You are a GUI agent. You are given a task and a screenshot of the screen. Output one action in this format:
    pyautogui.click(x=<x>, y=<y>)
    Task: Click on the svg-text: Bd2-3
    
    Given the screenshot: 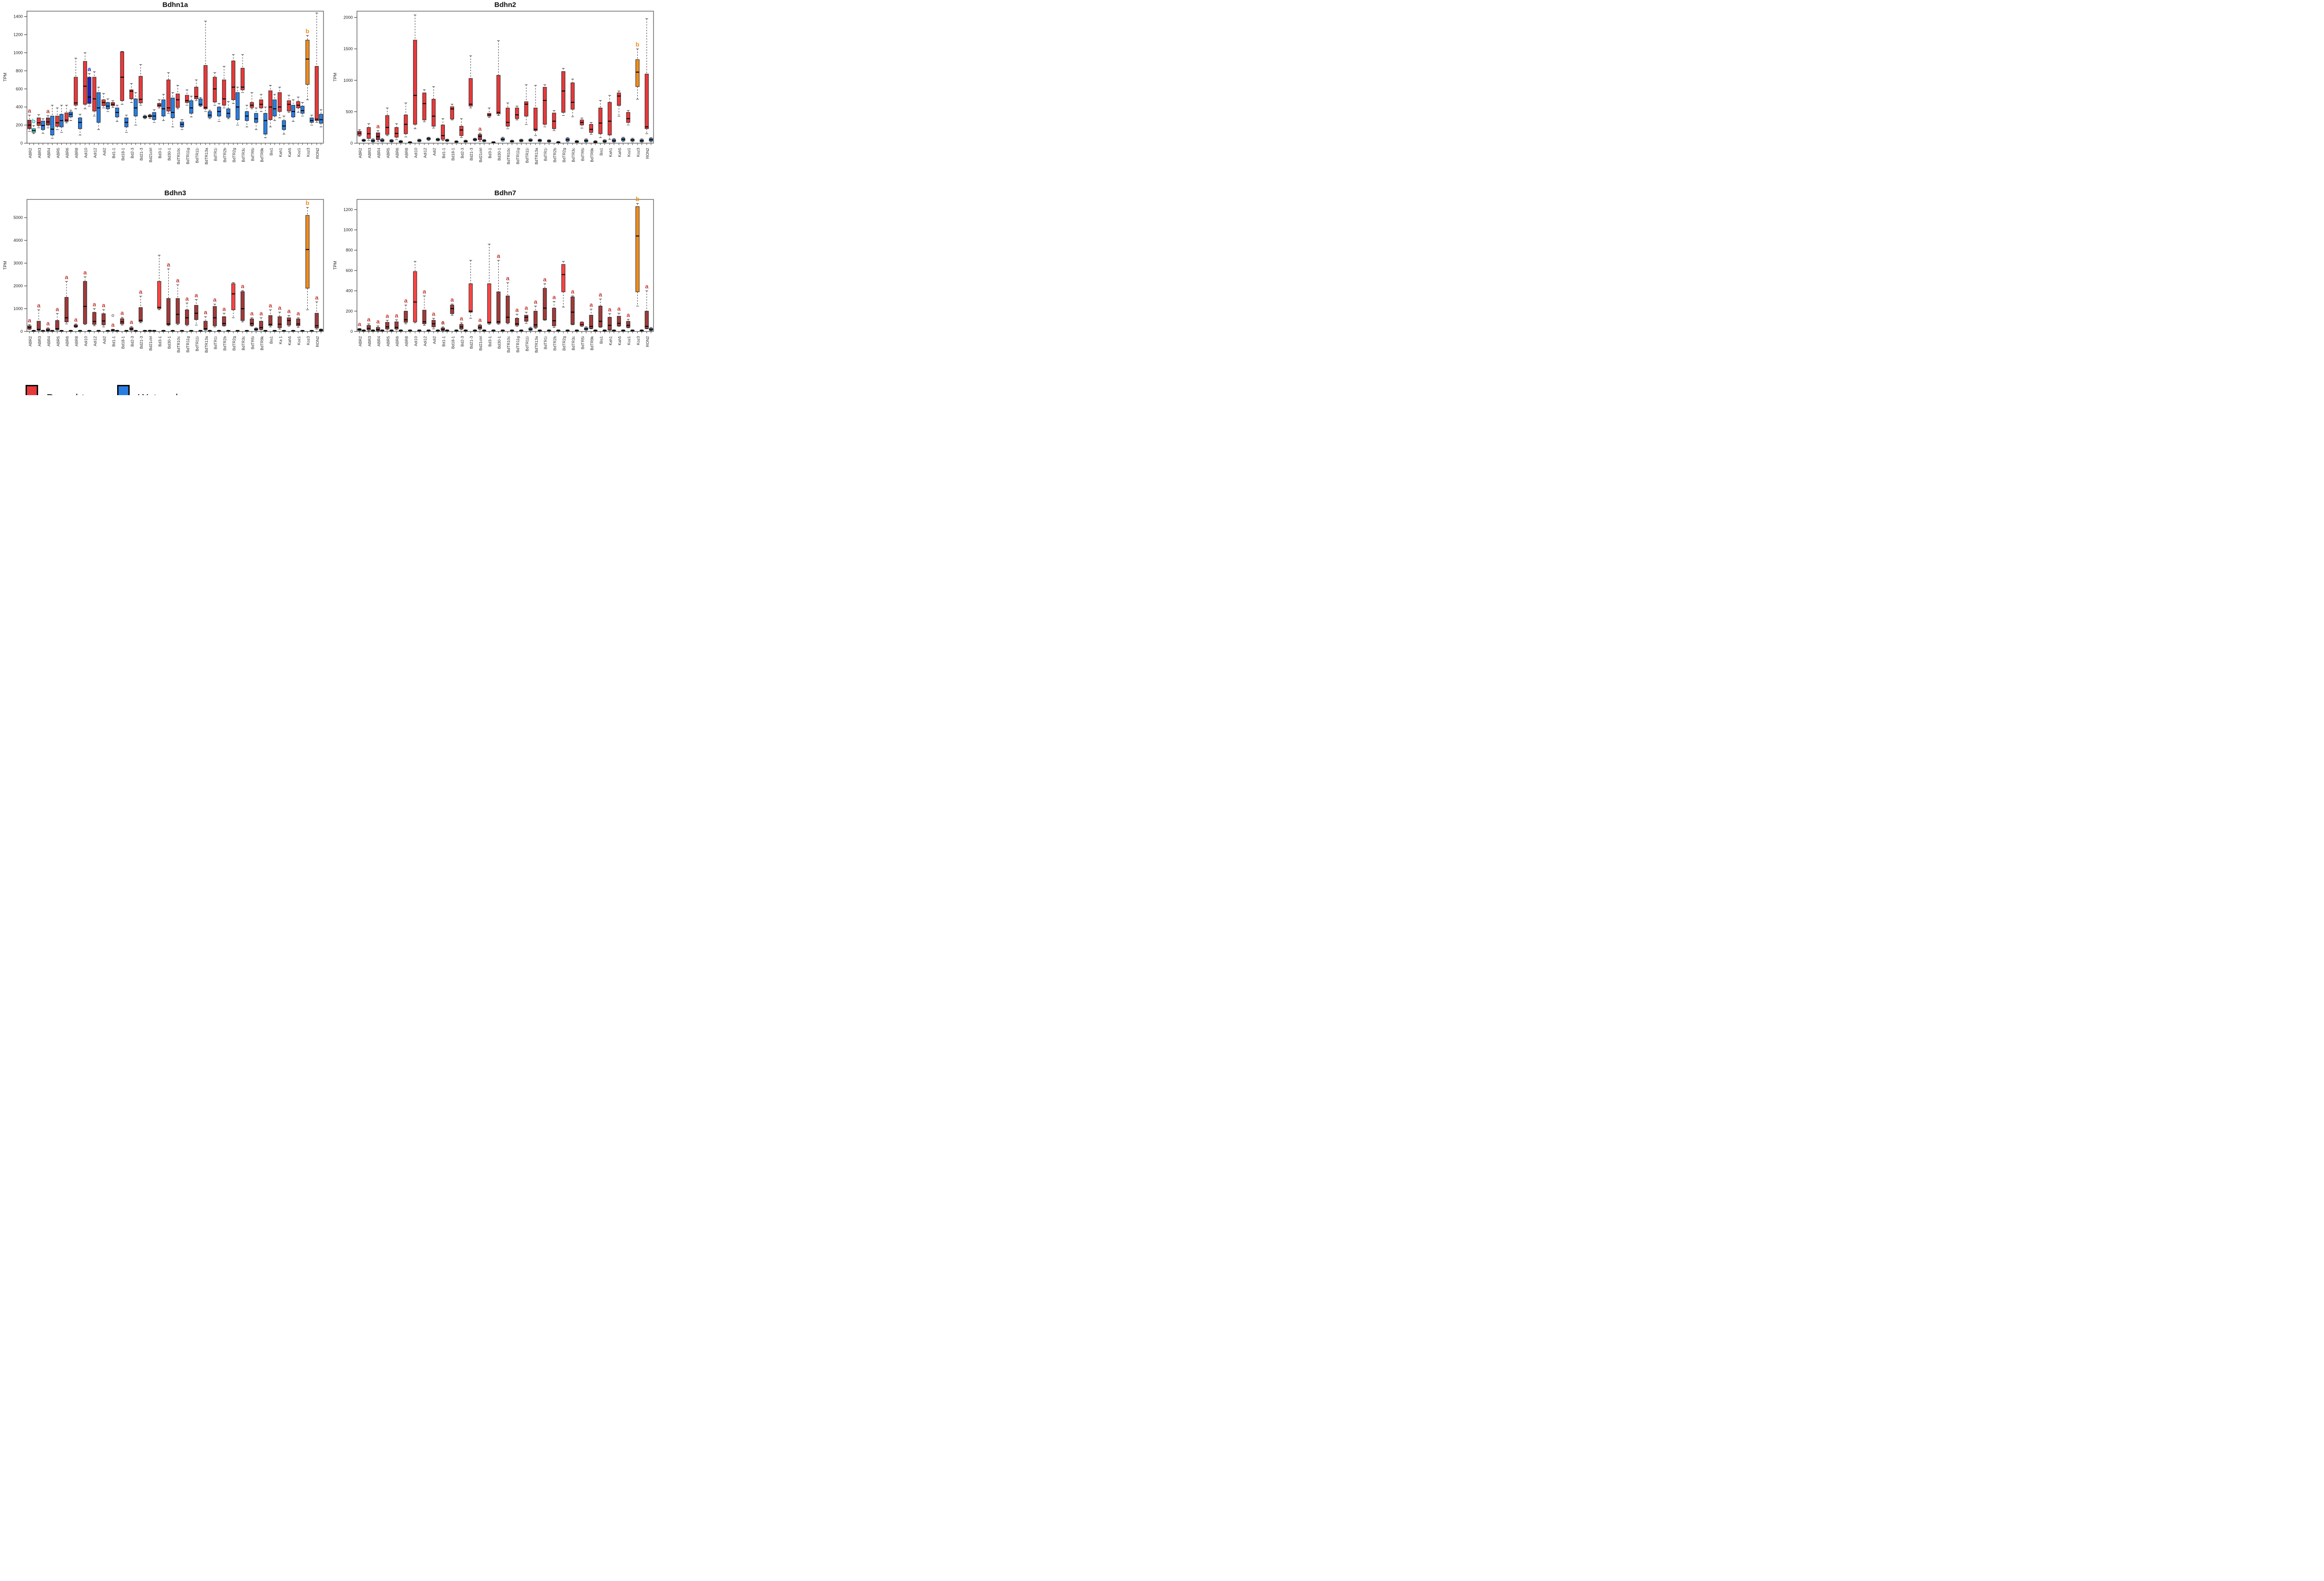 What is the action you would take?
    pyautogui.click(x=132, y=153)
    